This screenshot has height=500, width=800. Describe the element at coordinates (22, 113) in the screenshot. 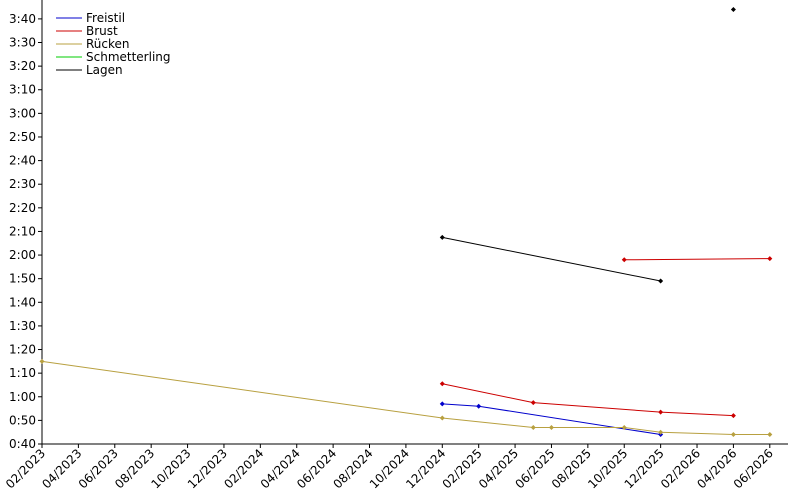

I see `y-tick-label: 3:00` at that location.